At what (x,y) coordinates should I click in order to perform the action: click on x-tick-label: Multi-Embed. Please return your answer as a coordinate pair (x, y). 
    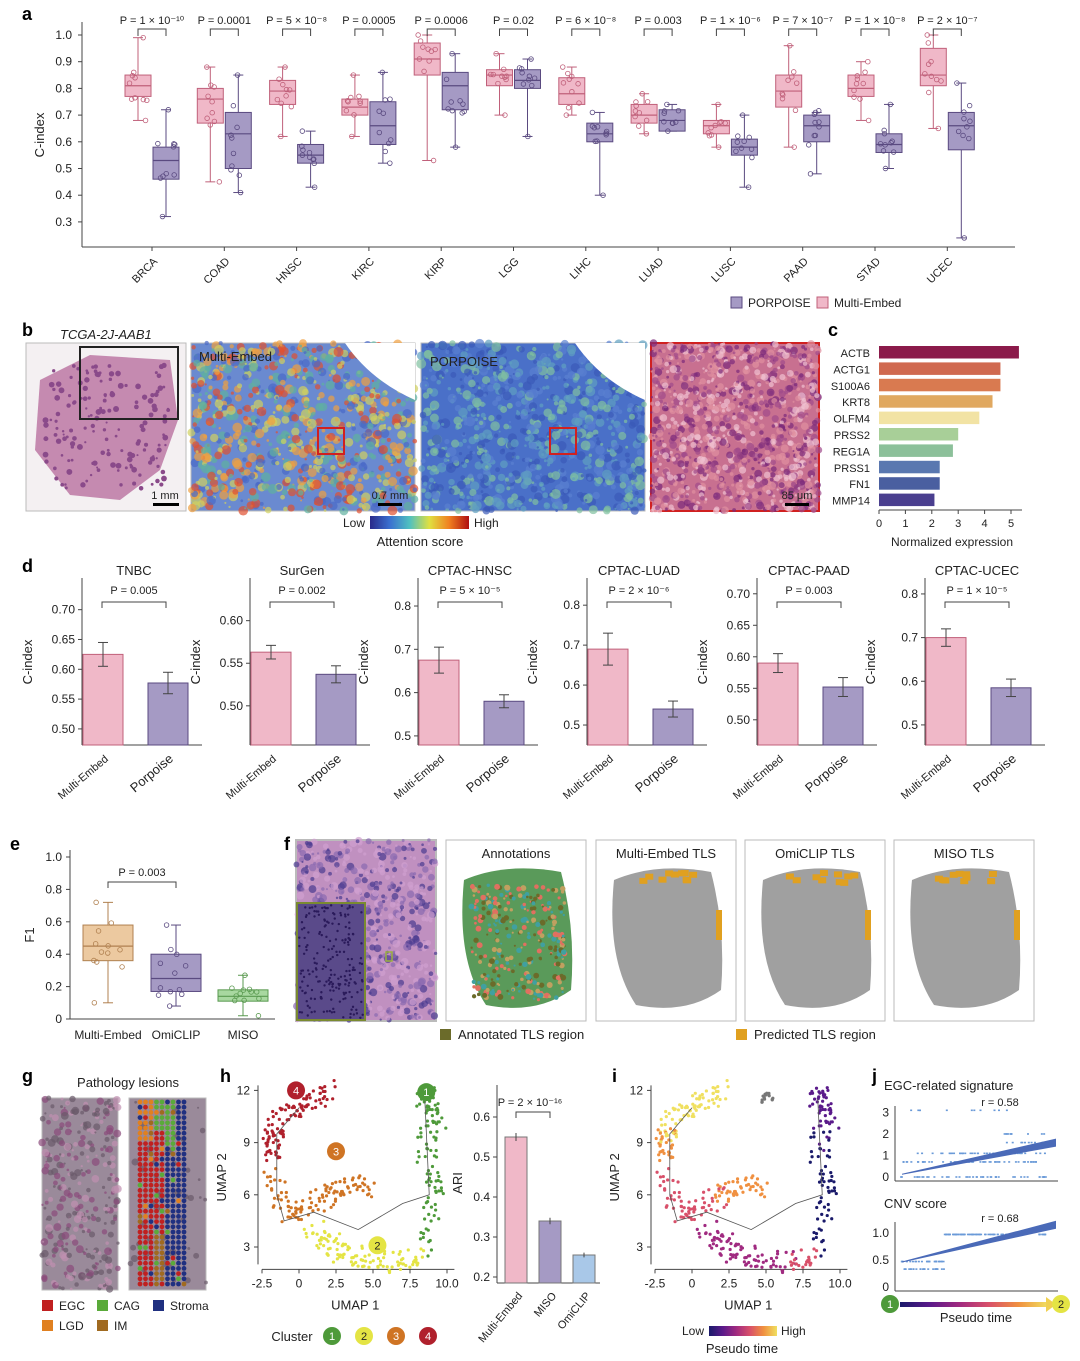
    Looking at the image, I should click on (251, 777).